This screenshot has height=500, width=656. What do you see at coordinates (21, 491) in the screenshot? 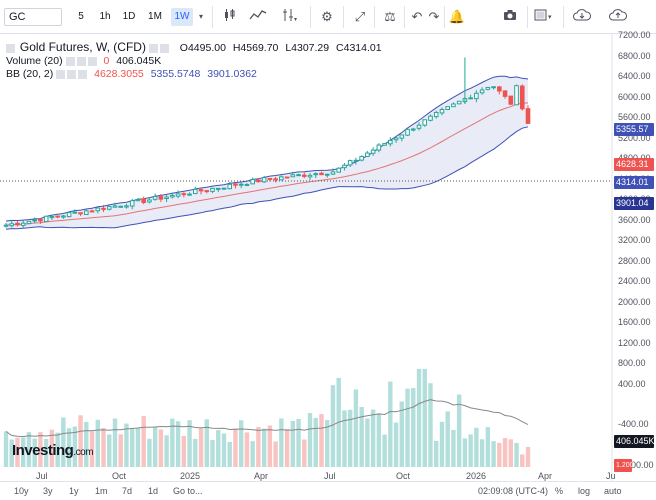
I see `range-10y: 10y` at bounding box center [21, 491].